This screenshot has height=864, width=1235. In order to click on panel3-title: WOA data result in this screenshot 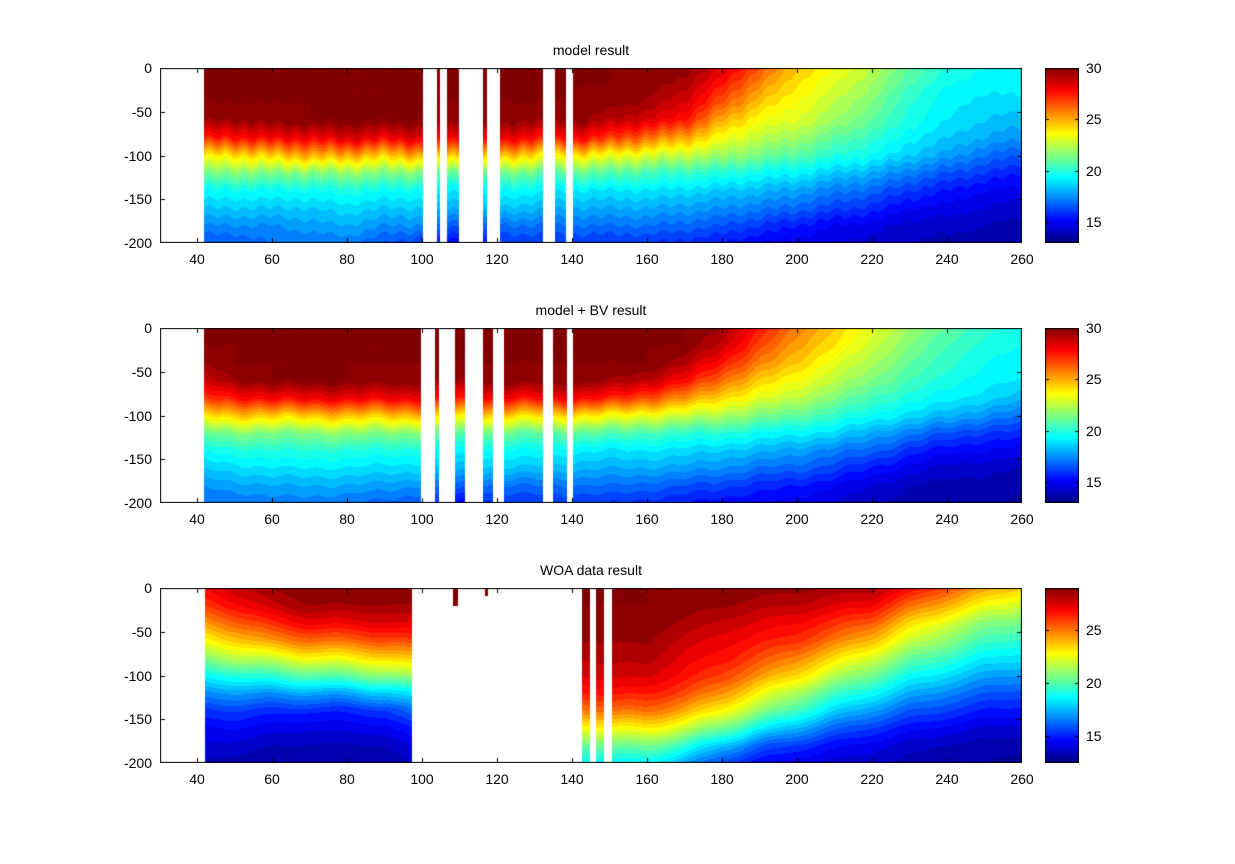, I will do `click(591, 570)`.